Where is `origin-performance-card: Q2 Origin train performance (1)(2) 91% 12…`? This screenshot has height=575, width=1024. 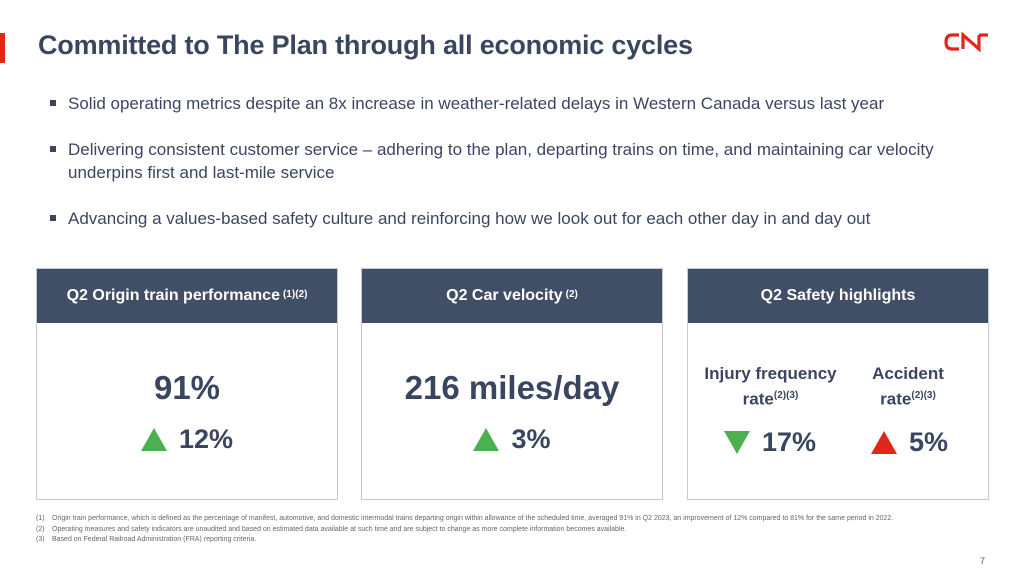 origin-performance-card: Q2 Origin train performance (1)(2) 91% 12… is located at coordinates (187, 384).